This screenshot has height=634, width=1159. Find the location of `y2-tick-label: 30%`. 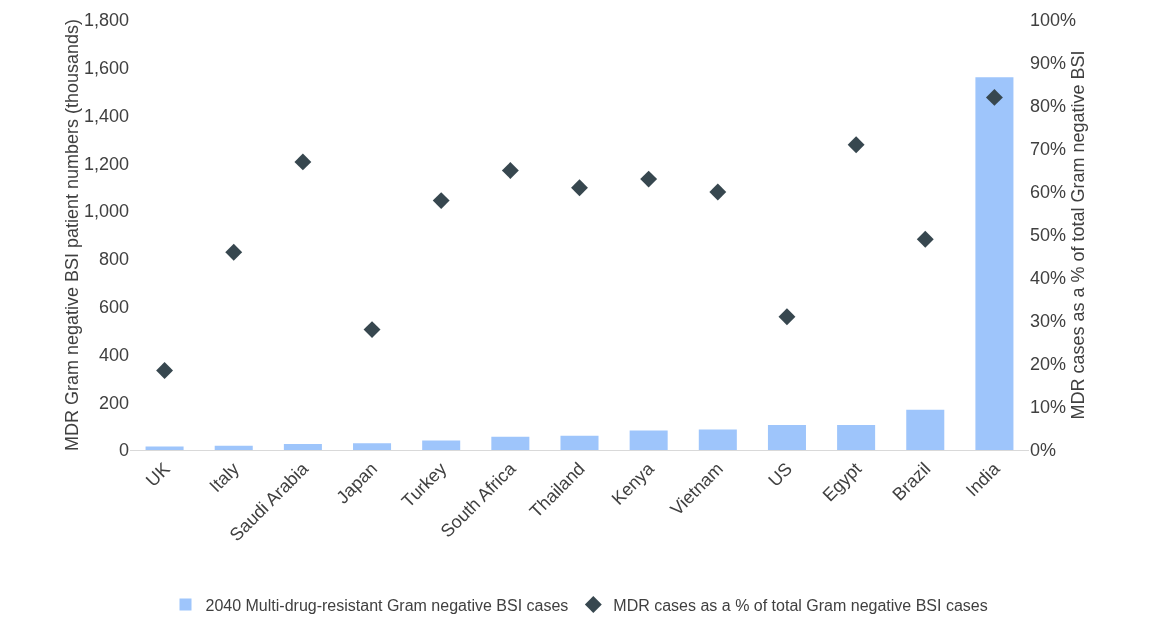

y2-tick-label: 30% is located at coordinates (1048, 321).